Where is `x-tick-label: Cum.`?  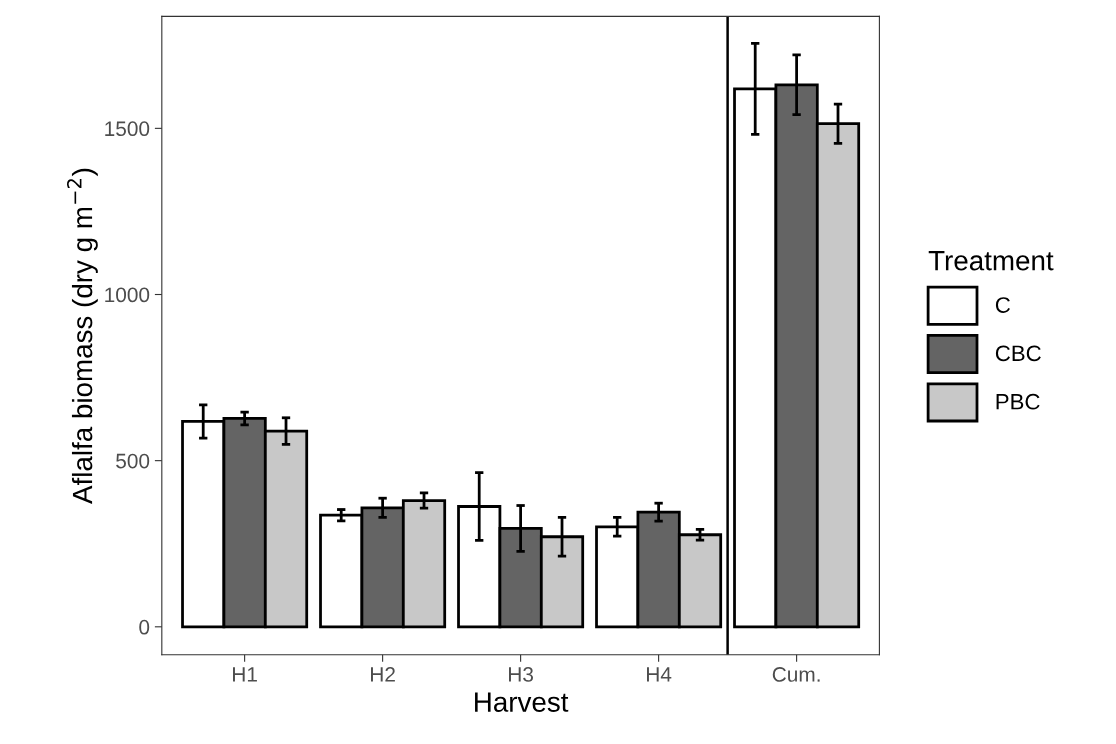 x-tick-label: Cum. is located at coordinates (796, 674).